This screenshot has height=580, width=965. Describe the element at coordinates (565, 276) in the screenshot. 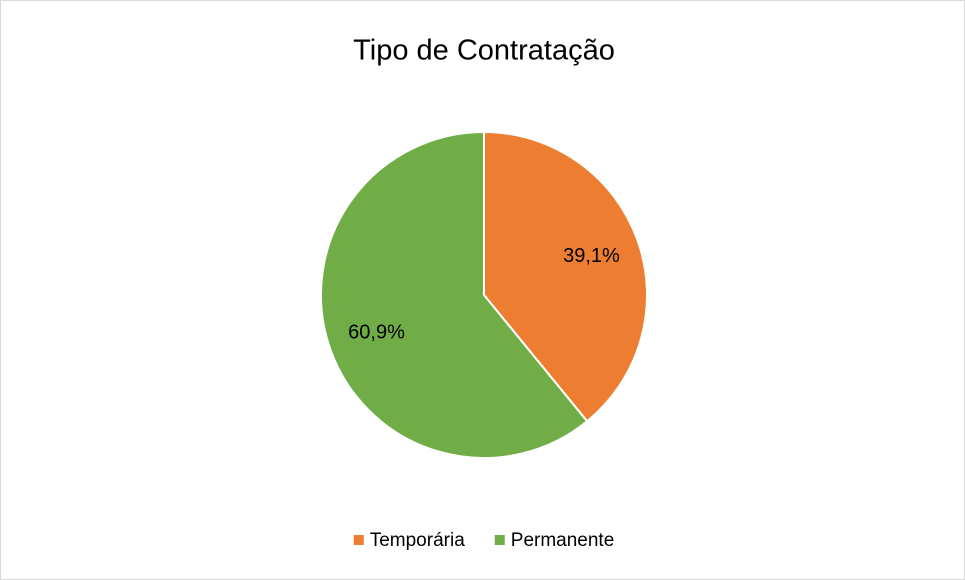

I see `pie-slice` at that location.